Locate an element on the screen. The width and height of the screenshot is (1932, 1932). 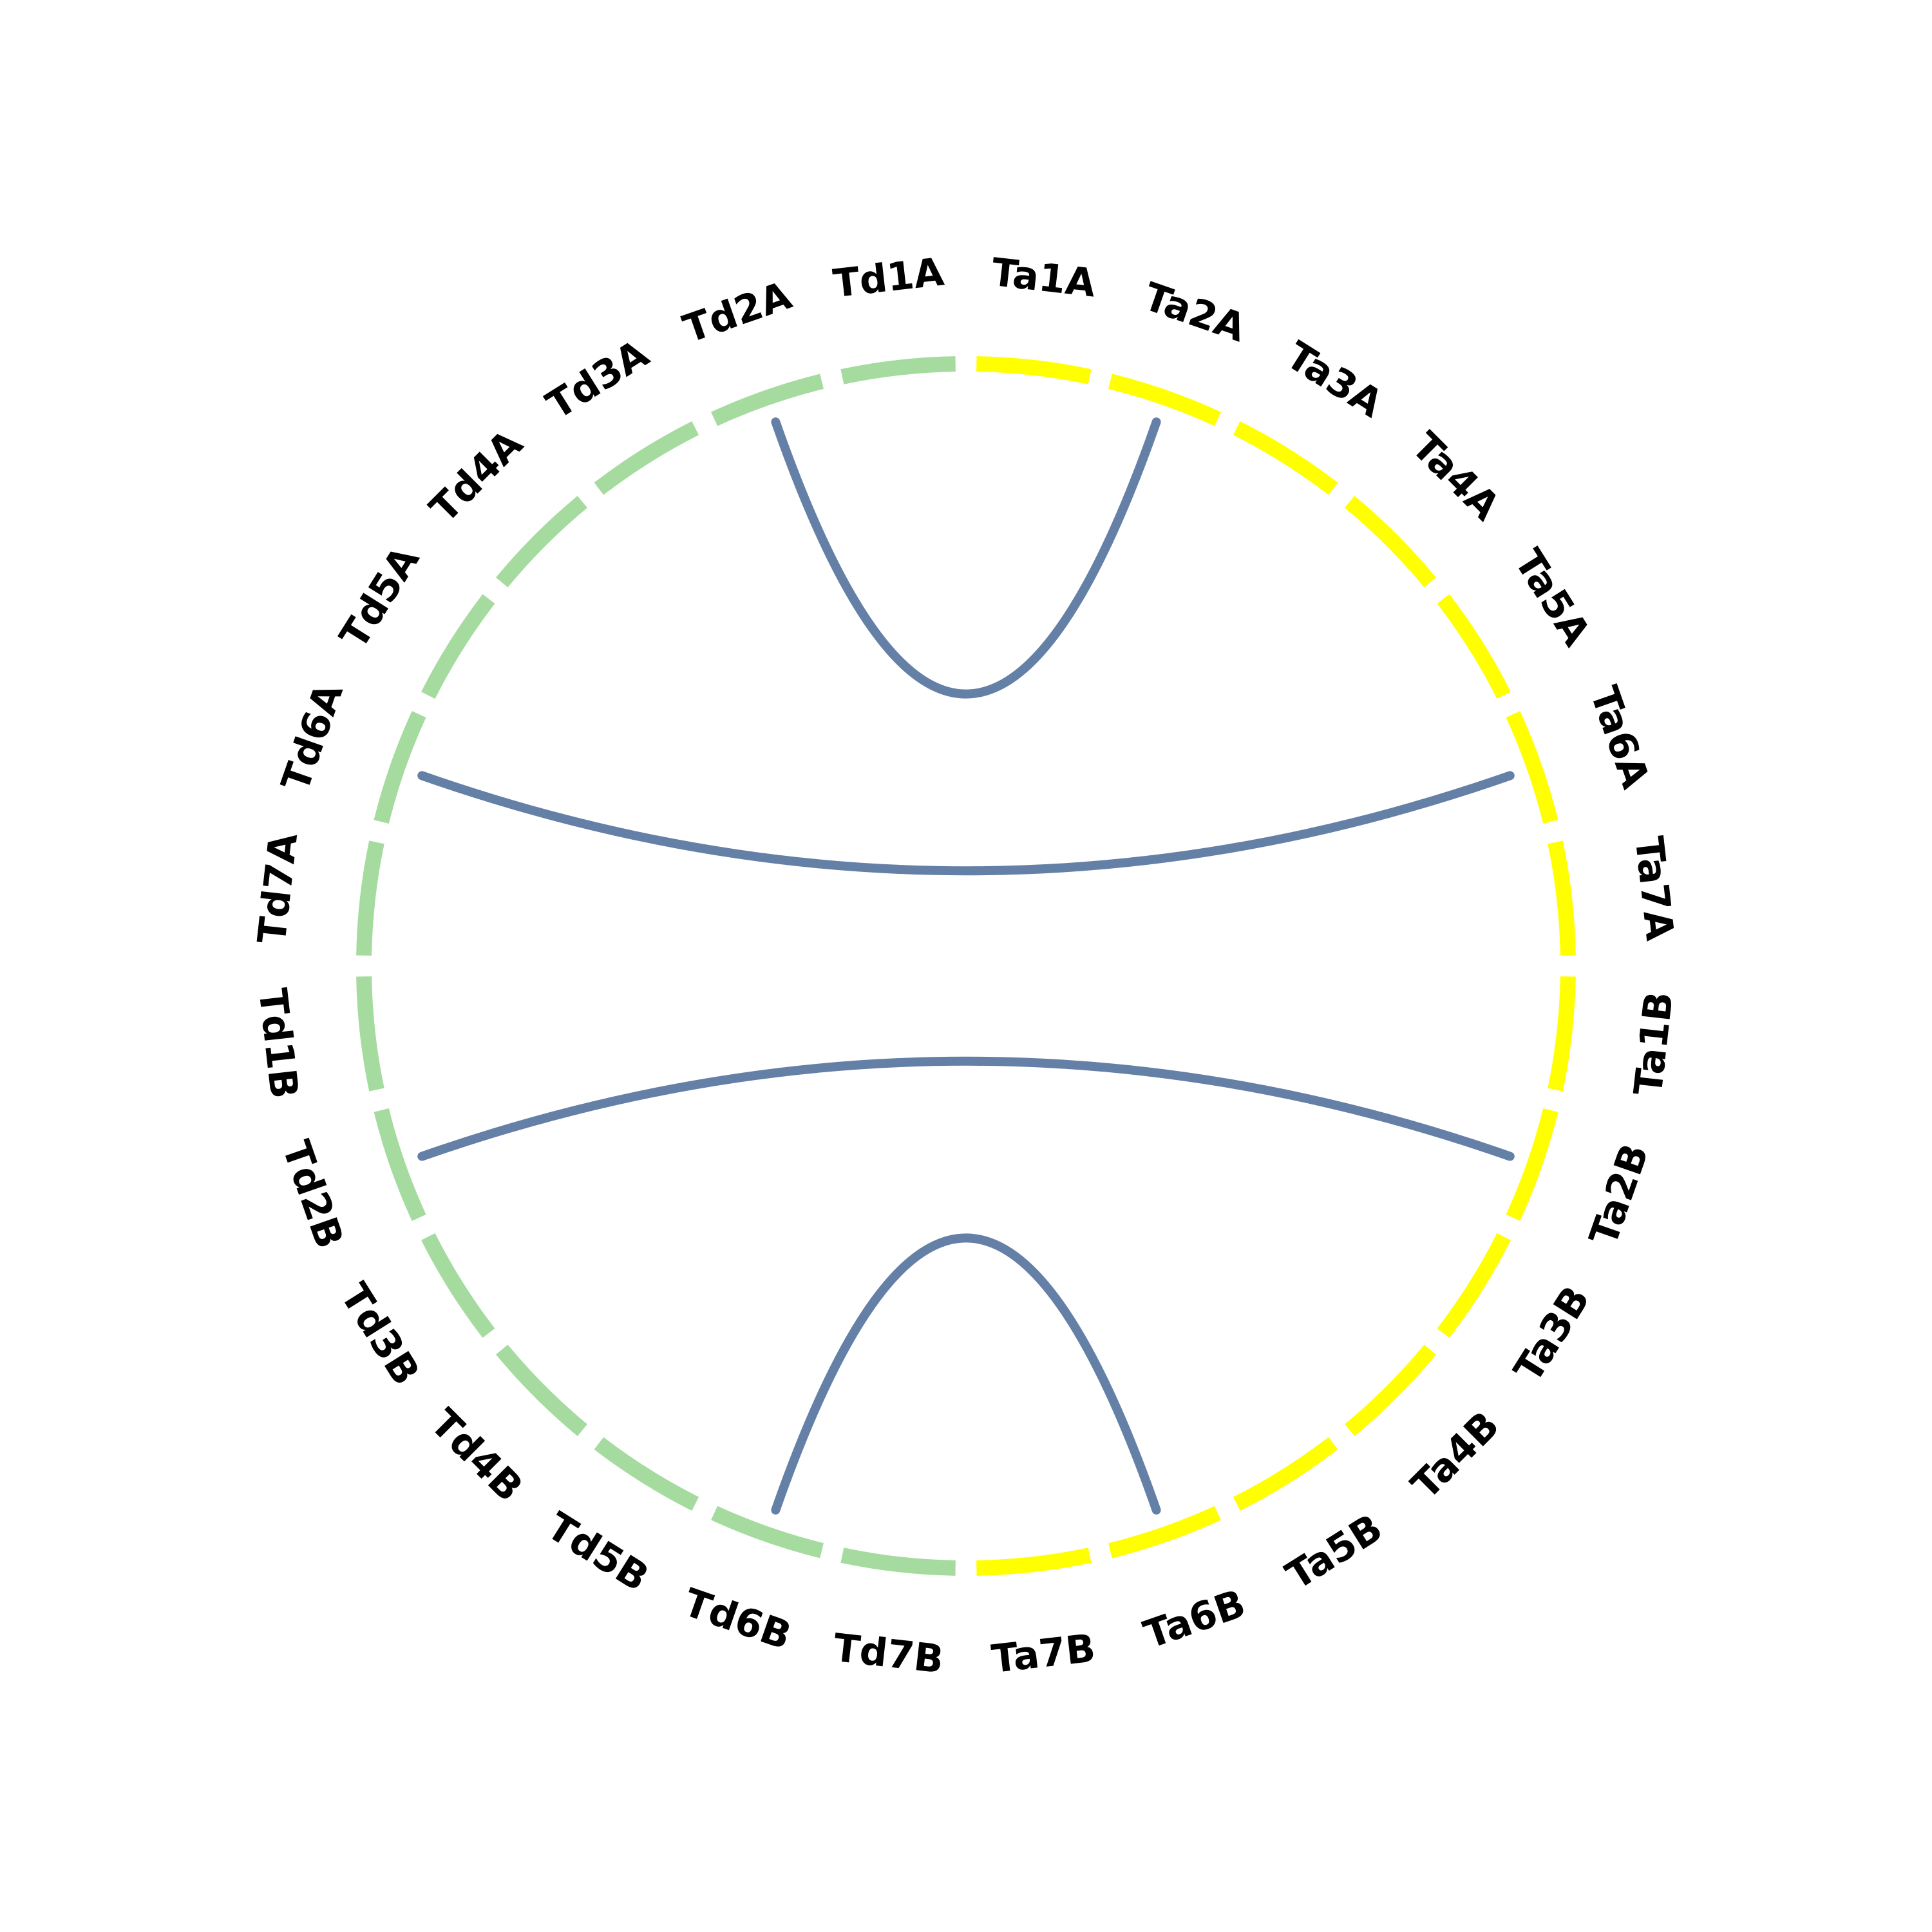
segment-label-ta7b: Ta7B is located at coordinates (1043, 1653).